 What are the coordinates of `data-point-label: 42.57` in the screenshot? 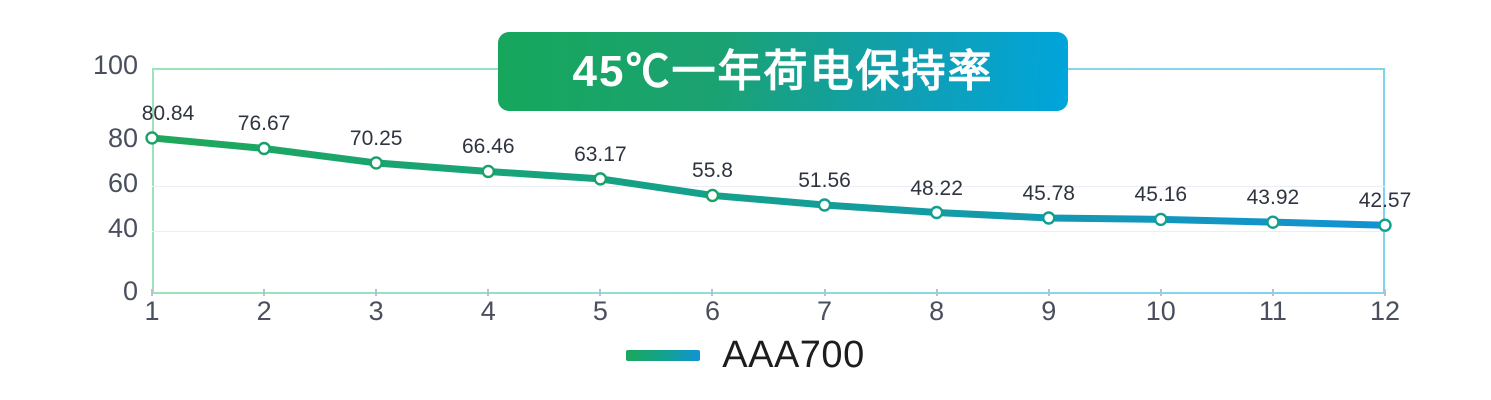 It's located at (1385, 201).